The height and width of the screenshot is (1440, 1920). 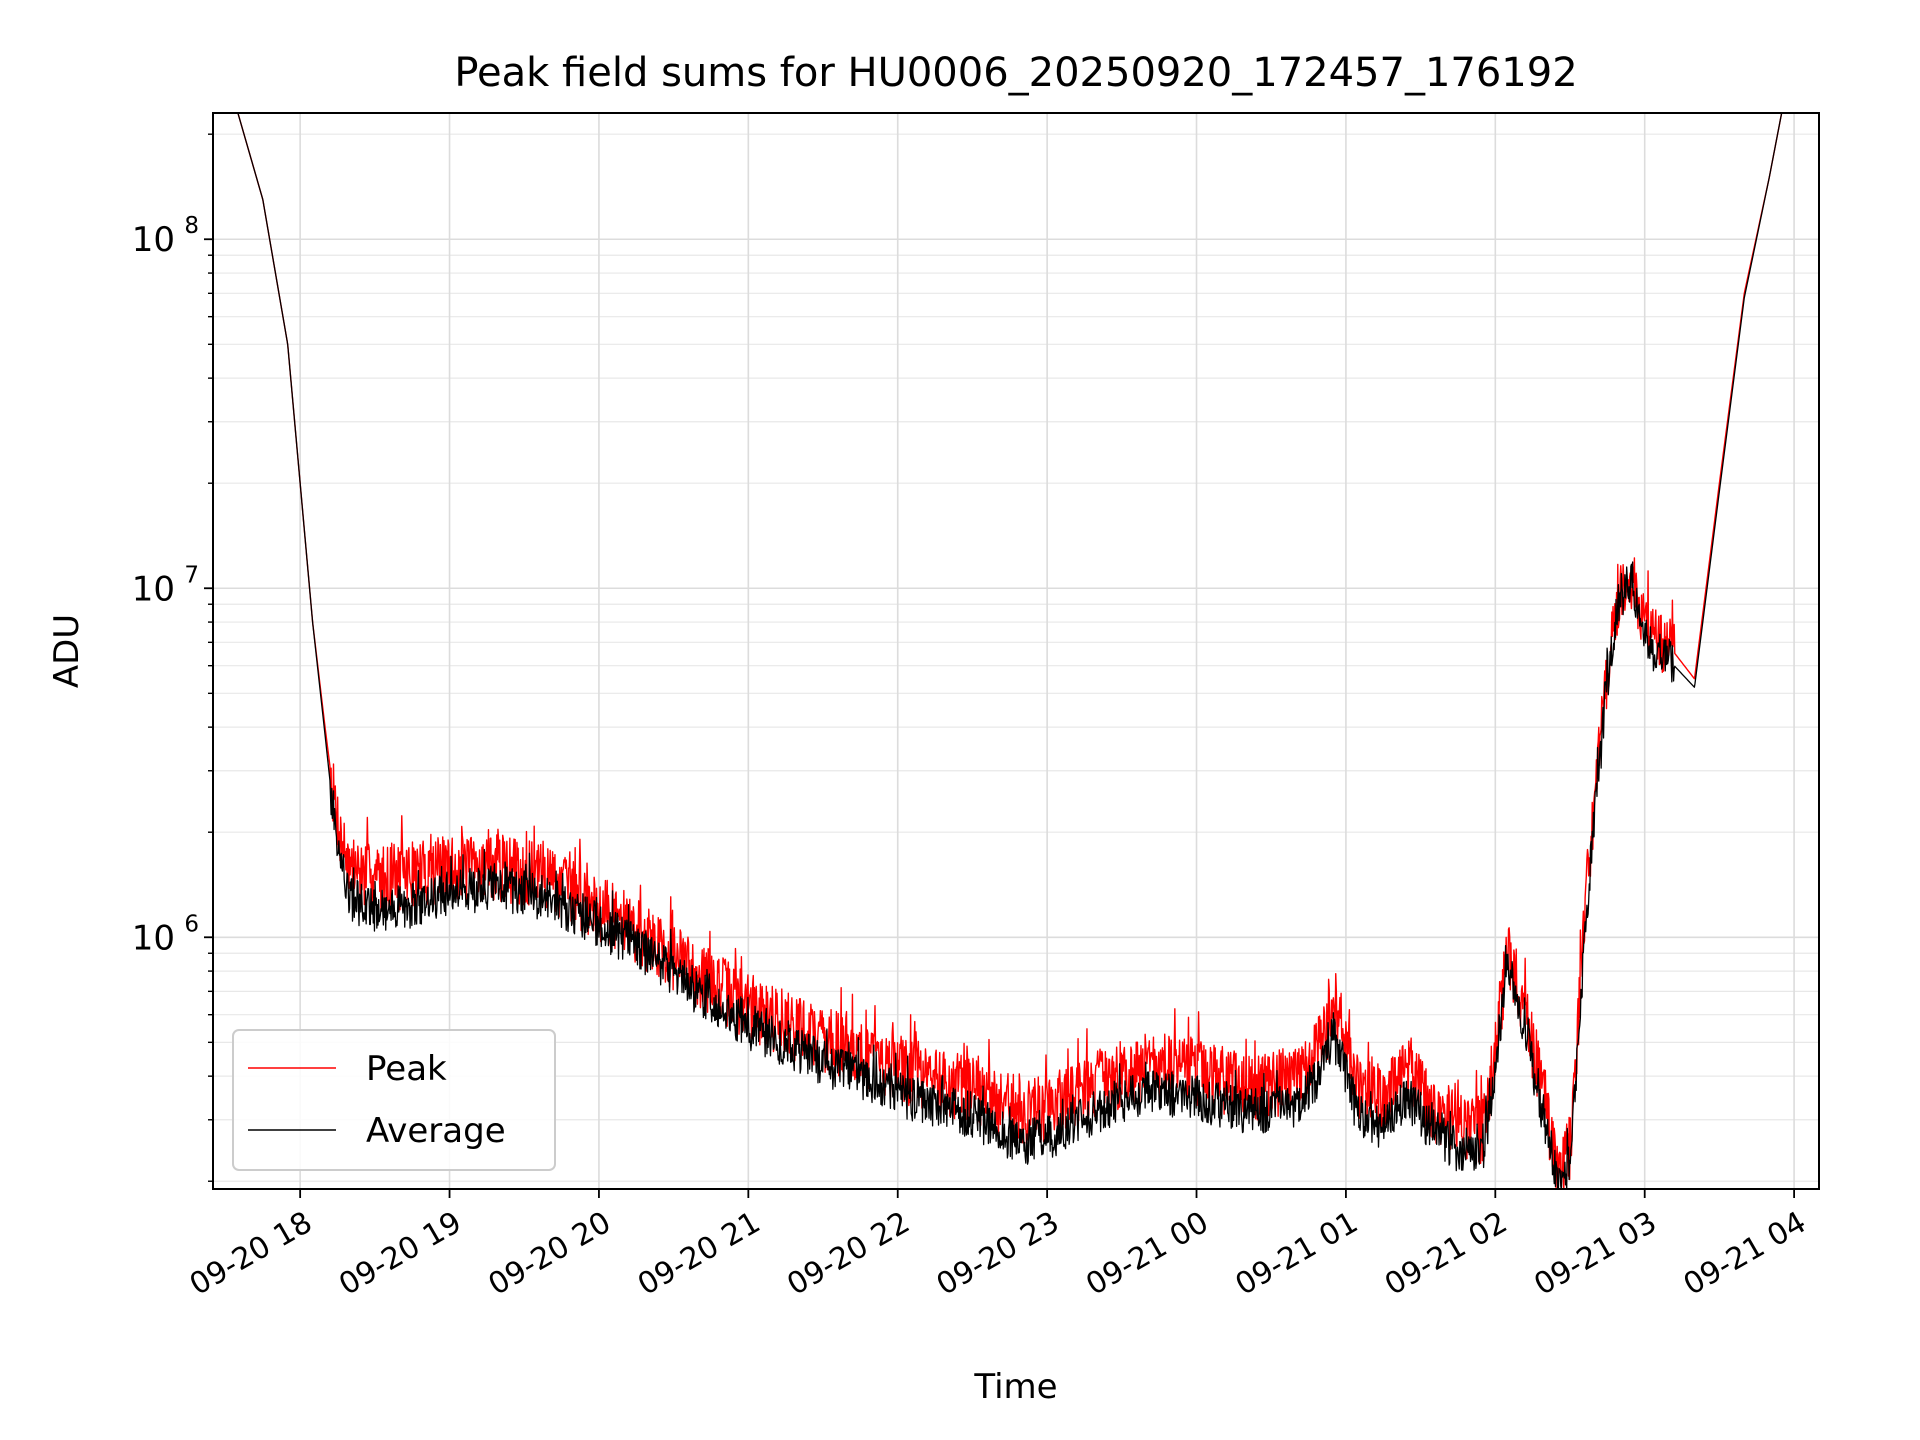 What do you see at coordinates (191, 924) in the screenshot?
I see `y-tick-label-exponent: 6` at bounding box center [191, 924].